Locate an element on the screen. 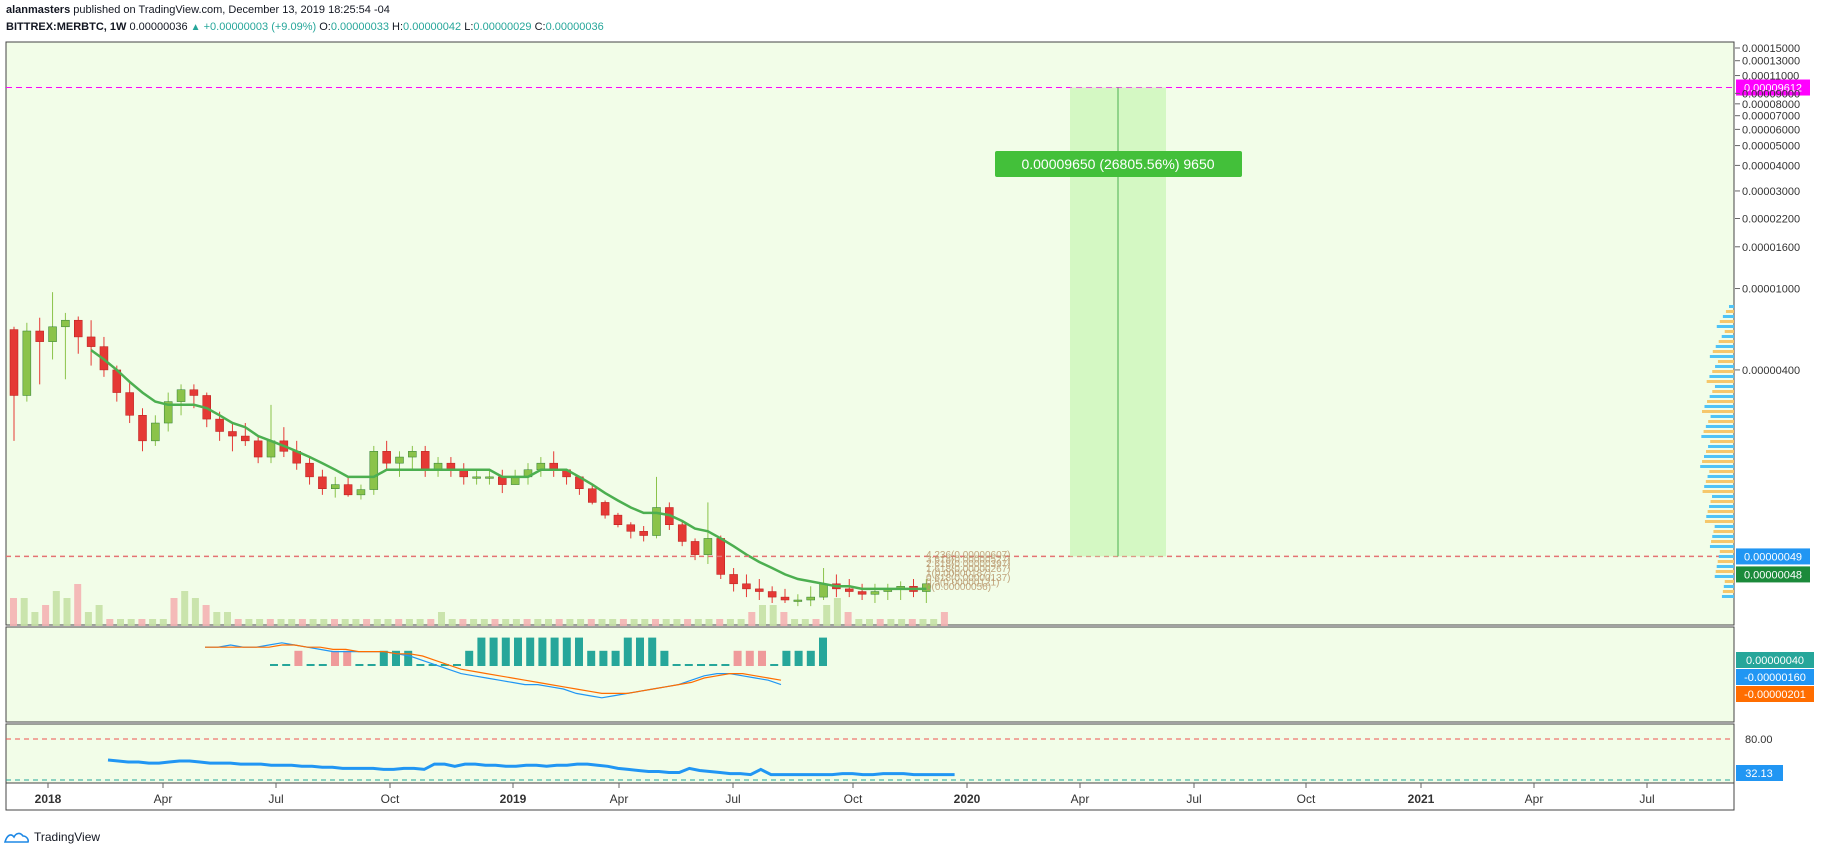 The width and height of the screenshot is (1828, 849). current-price-tag is located at coordinates (1773, 556).